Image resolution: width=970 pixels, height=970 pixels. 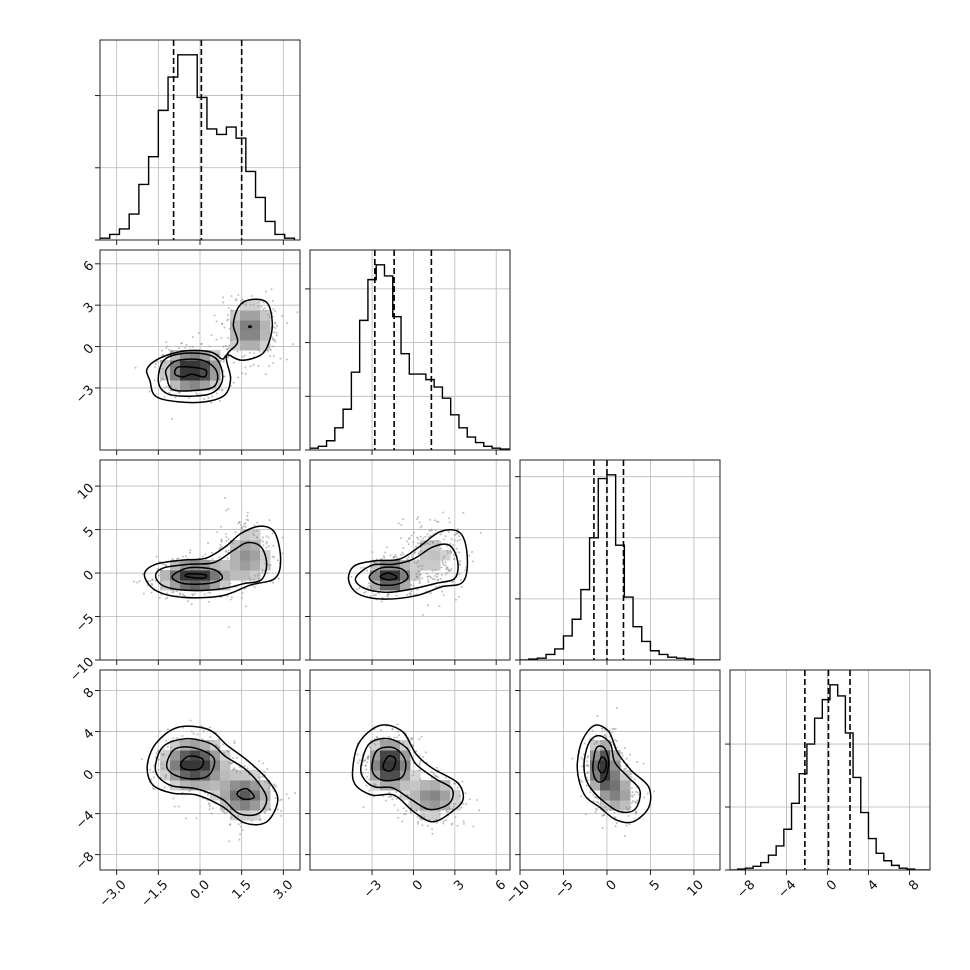 What do you see at coordinates (85, 820) in the screenshot?
I see `ytick-label-3-1: −4` at bounding box center [85, 820].